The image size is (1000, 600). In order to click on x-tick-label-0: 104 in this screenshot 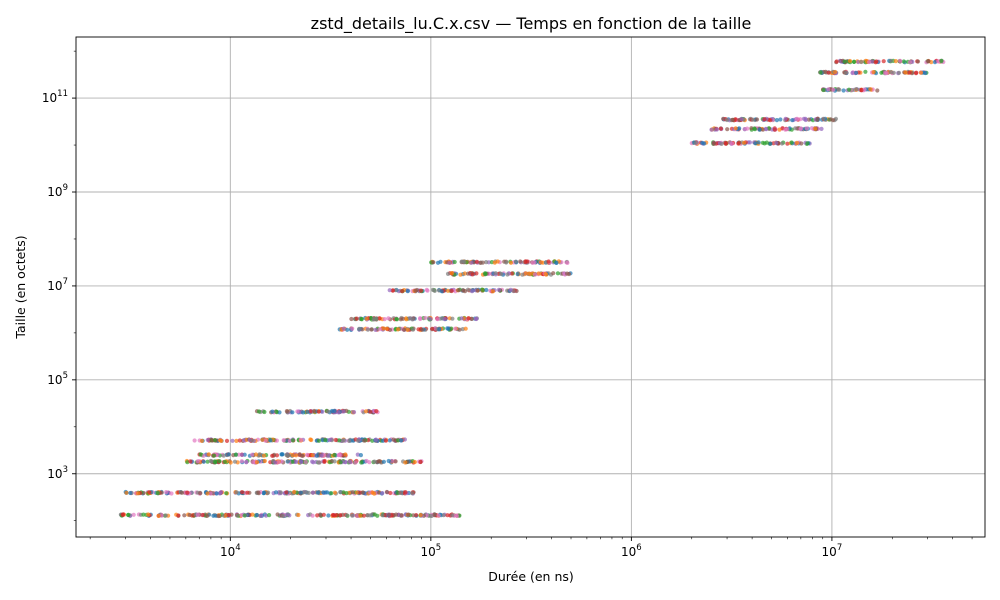, I will do `click(230, 551)`.